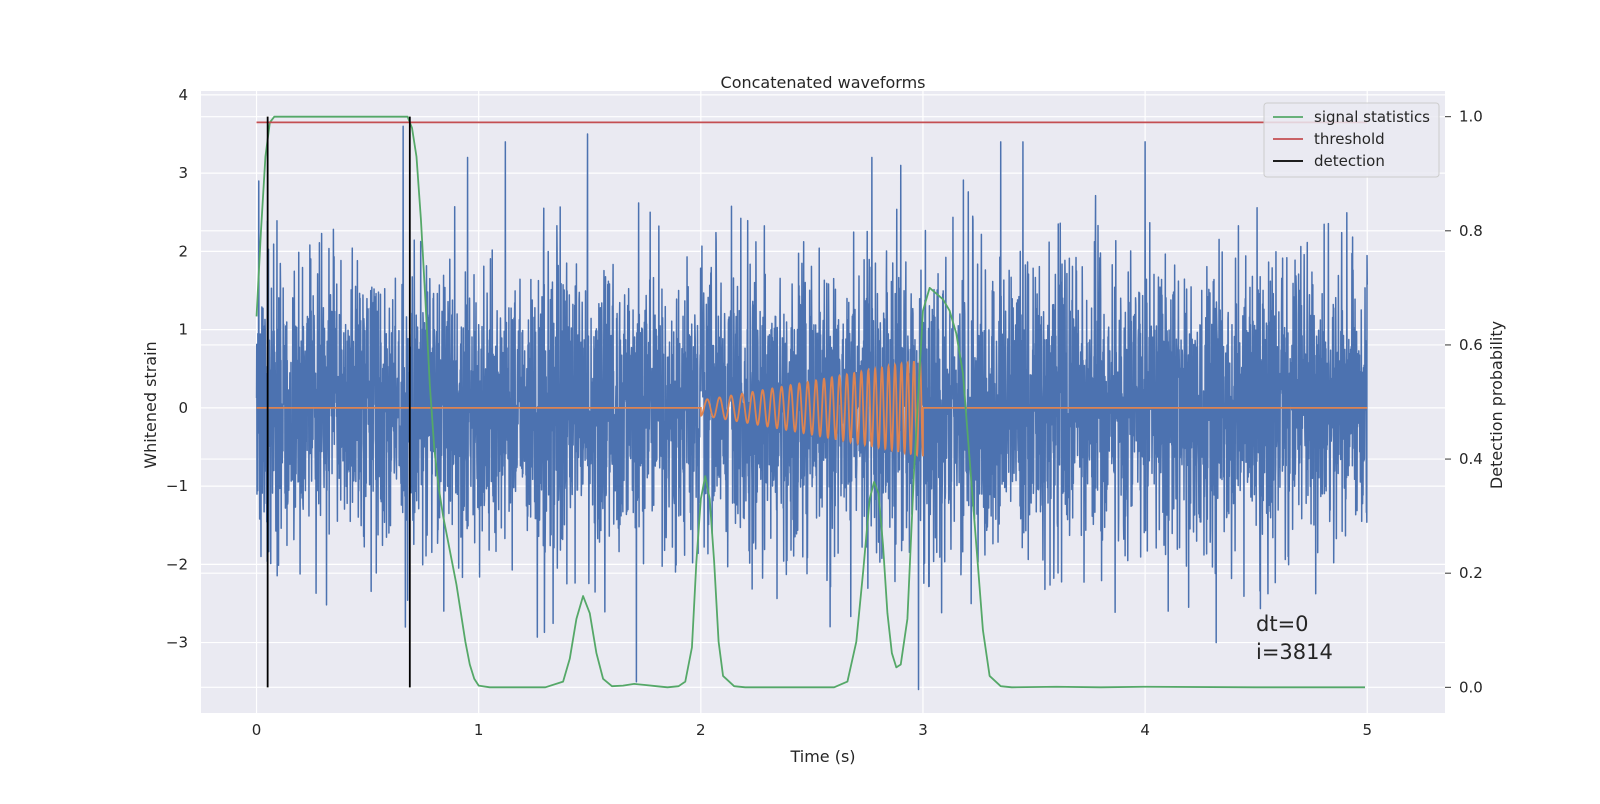 The image size is (1600, 804). I want to click on y-axis-label-right: Detection probability, so click(1496, 405).